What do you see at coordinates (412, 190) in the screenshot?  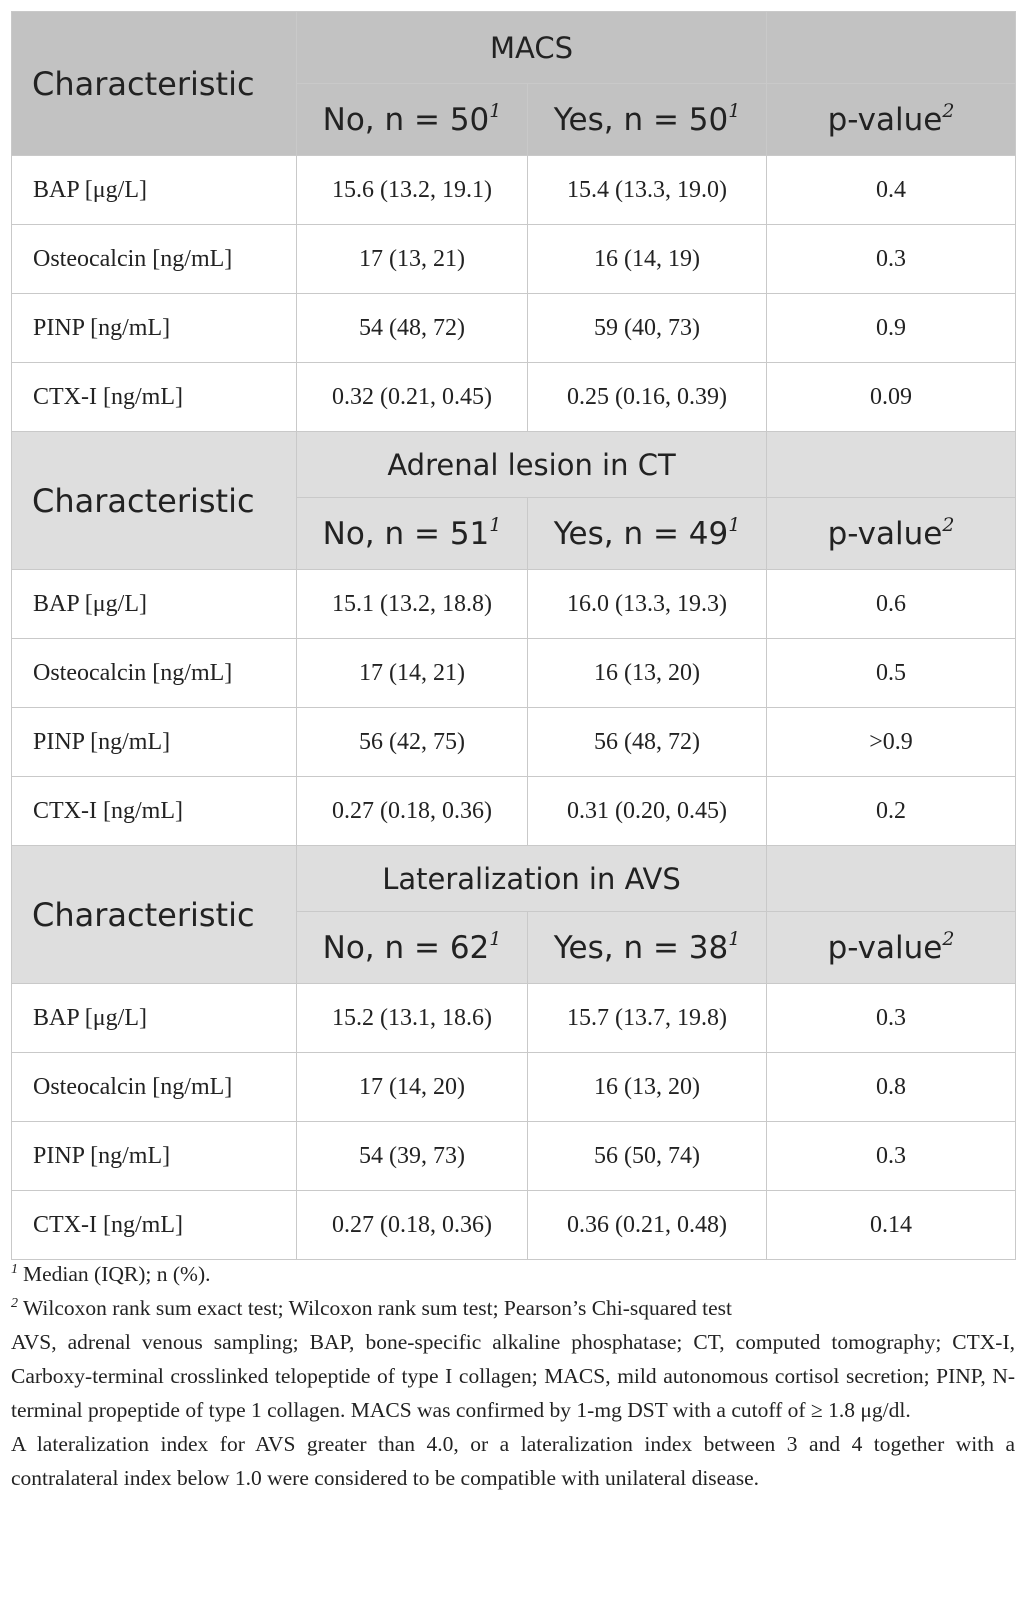 I see `cell-no: 15.6 (13.2, 19.1)` at bounding box center [412, 190].